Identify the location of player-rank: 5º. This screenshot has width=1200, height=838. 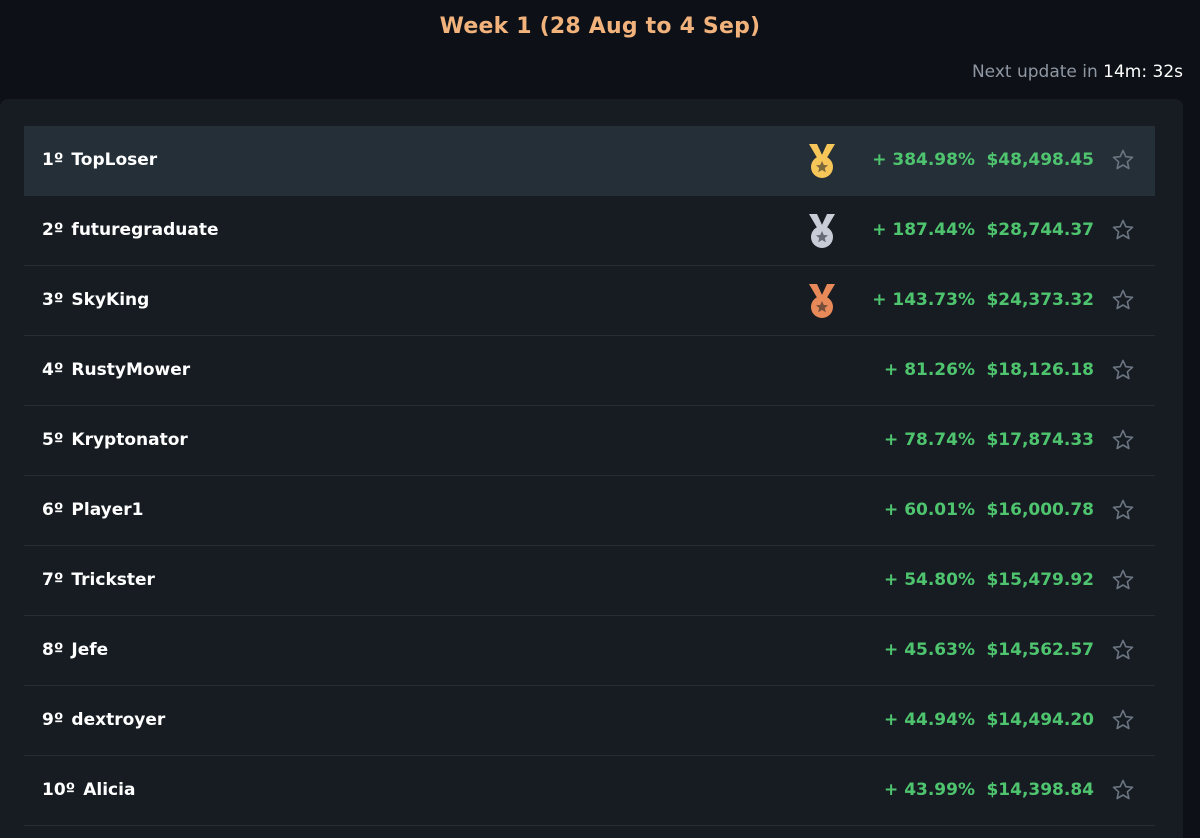
(53, 440).